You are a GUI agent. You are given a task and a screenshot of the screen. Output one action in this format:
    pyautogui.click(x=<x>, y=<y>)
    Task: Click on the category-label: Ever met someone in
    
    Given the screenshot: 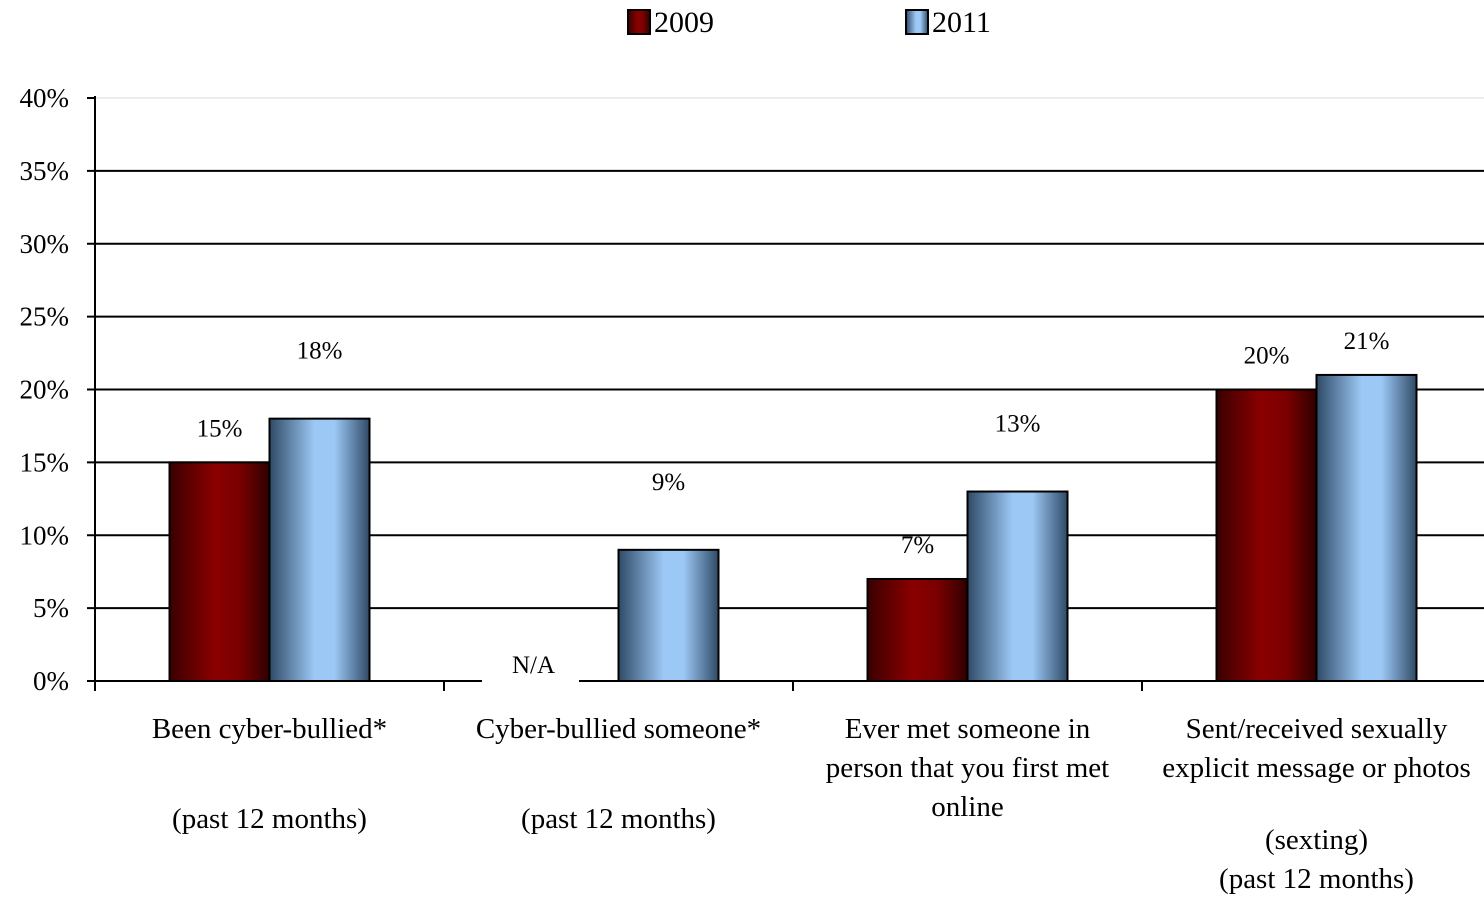 What is the action you would take?
    pyautogui.click(x=968, y=729)
    